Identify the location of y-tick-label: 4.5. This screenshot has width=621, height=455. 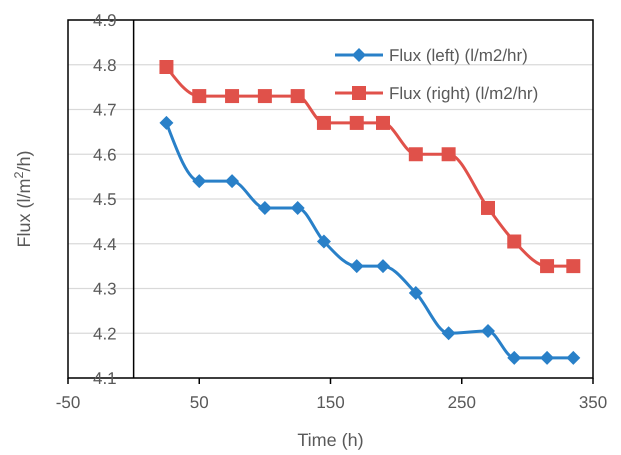
(104, 199).